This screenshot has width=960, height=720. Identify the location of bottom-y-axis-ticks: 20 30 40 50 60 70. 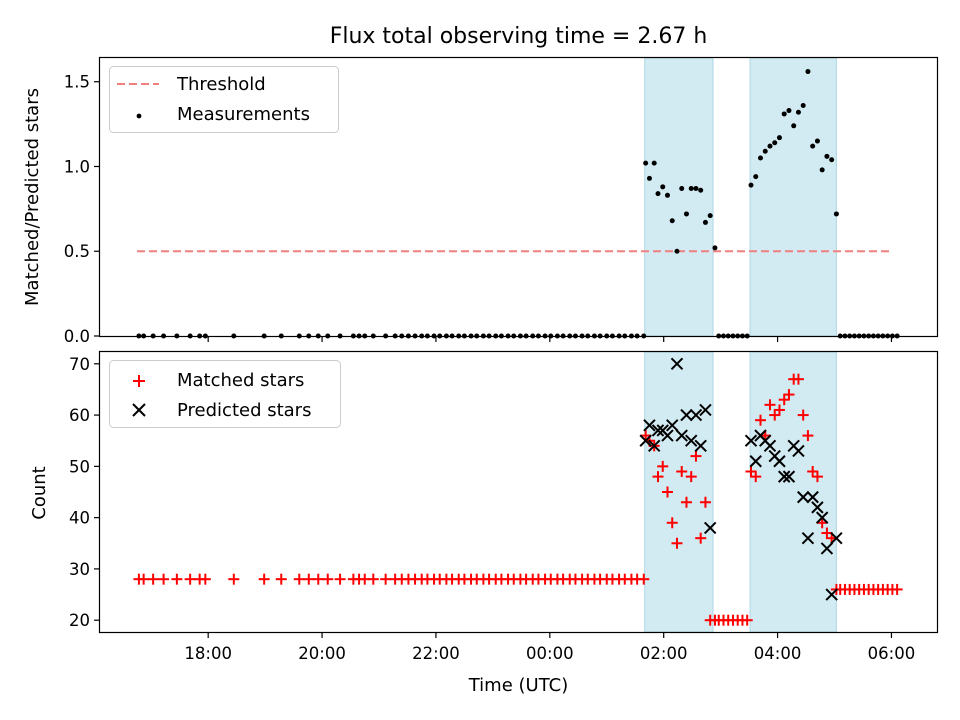
(84, 492).